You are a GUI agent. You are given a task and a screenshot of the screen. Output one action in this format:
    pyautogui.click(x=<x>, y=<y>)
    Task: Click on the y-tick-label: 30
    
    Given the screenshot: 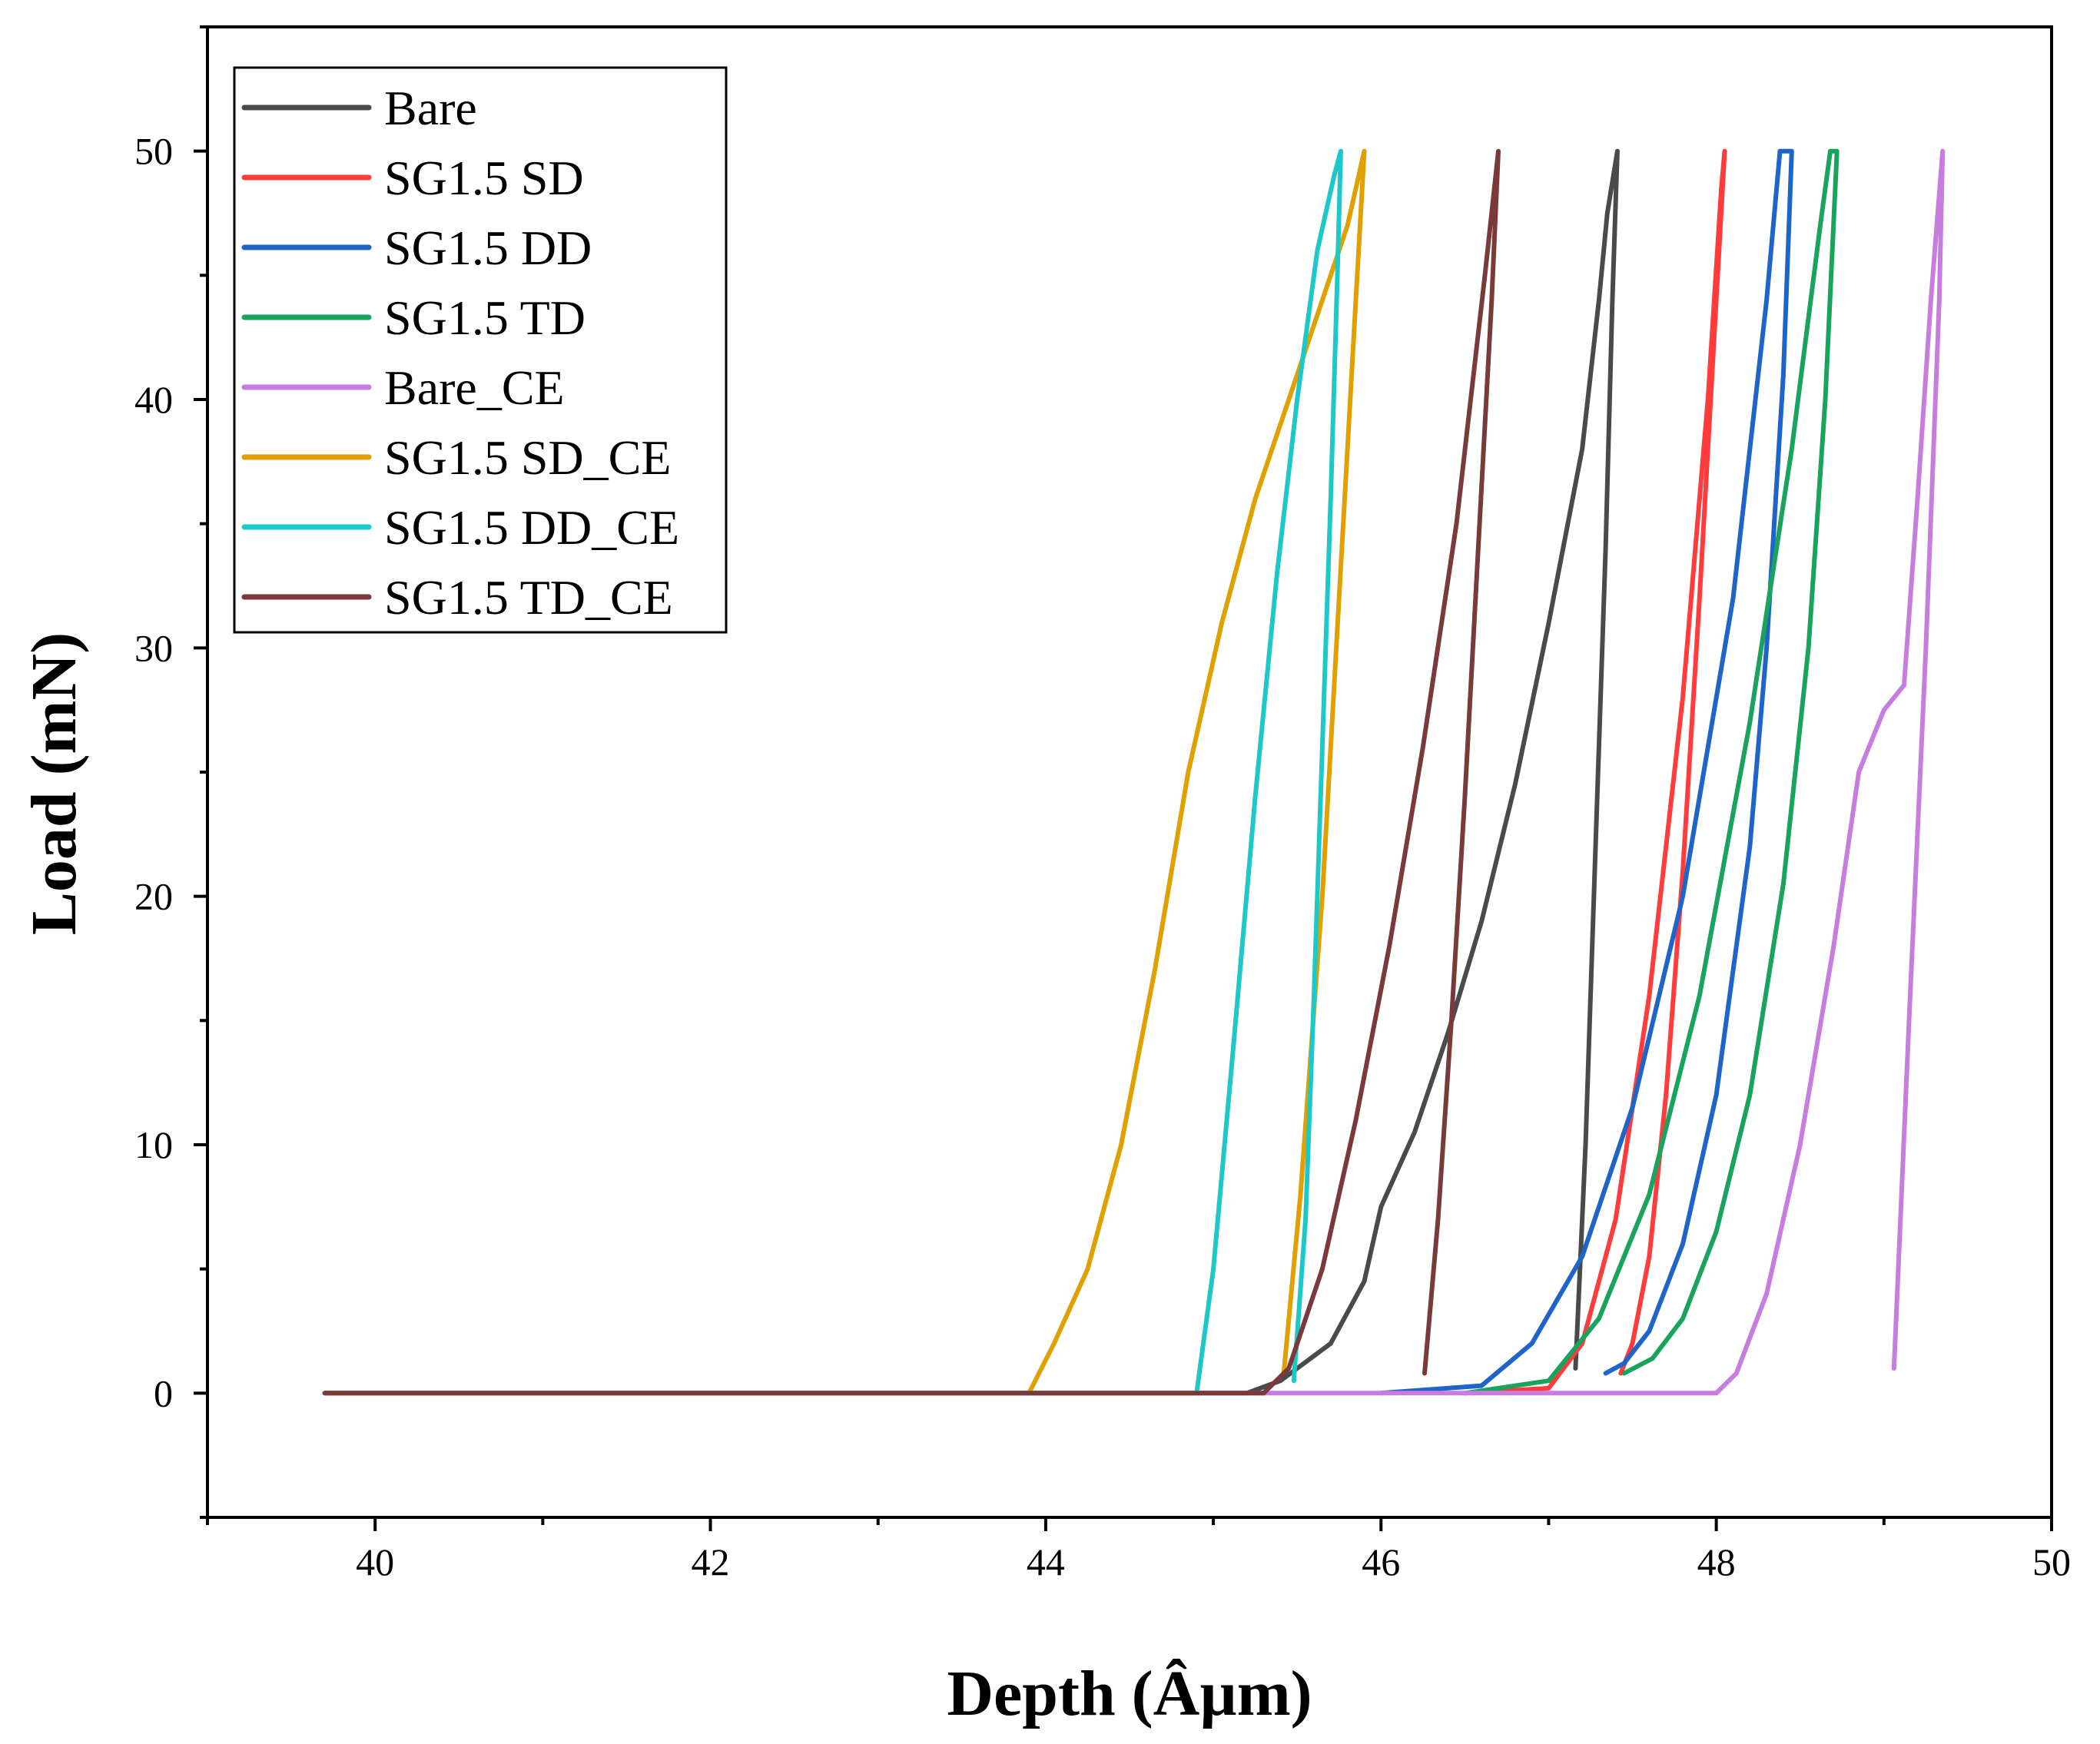 What is the action you would take?
    pyautogui.click(x=153, y=647)
    